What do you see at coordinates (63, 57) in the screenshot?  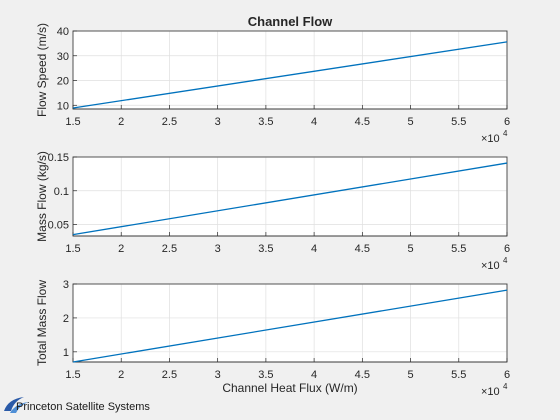 I see `y-tick-label: 30` at bounding box center [63, 57].